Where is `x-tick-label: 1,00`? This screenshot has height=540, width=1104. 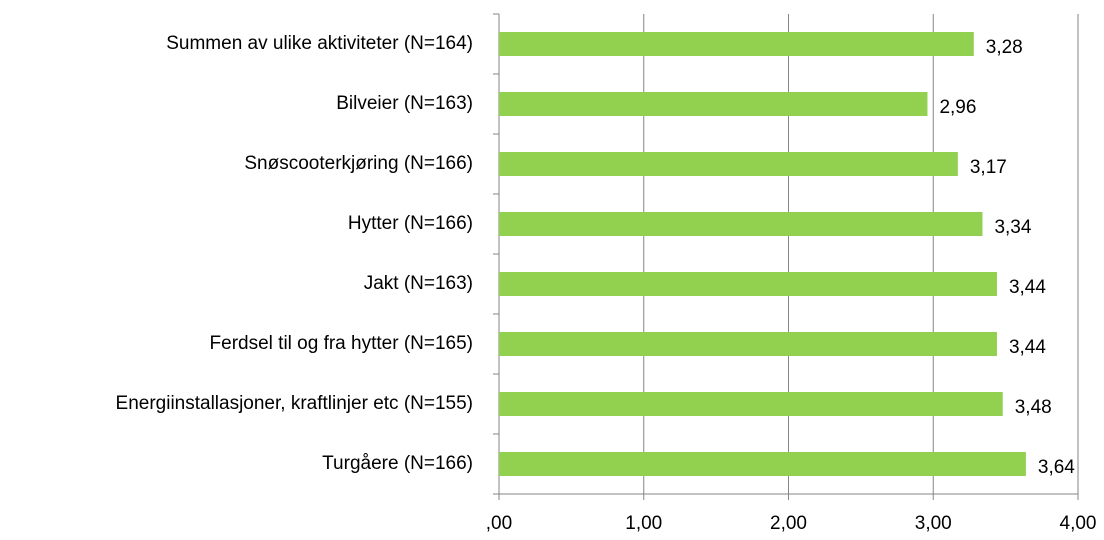 x-tick-label: 1,00 is located at coordinates (643, 523).